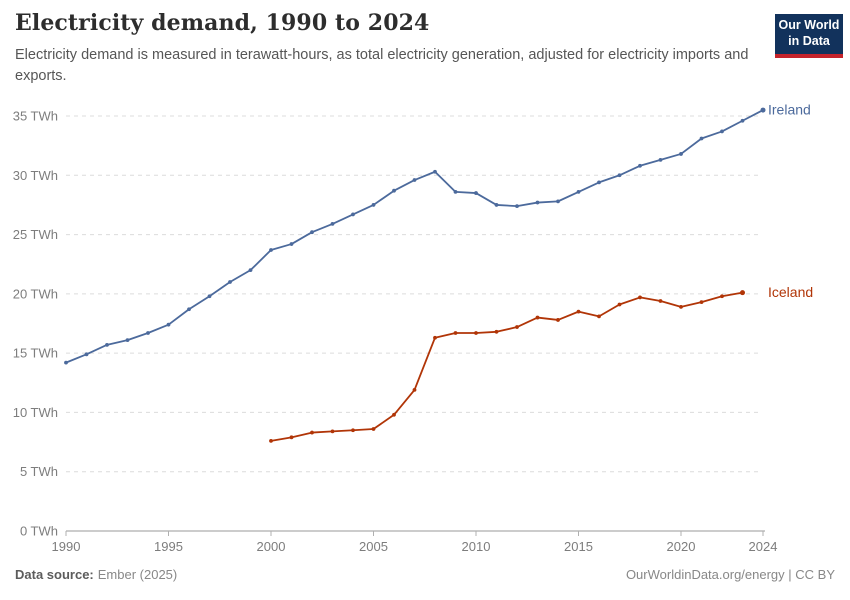 The width and height of the screenshot is (850, 600). Describe the element at coordinates (271, 546) in the screenshot. I see `x-axis-tick-label: 2000` at that location.